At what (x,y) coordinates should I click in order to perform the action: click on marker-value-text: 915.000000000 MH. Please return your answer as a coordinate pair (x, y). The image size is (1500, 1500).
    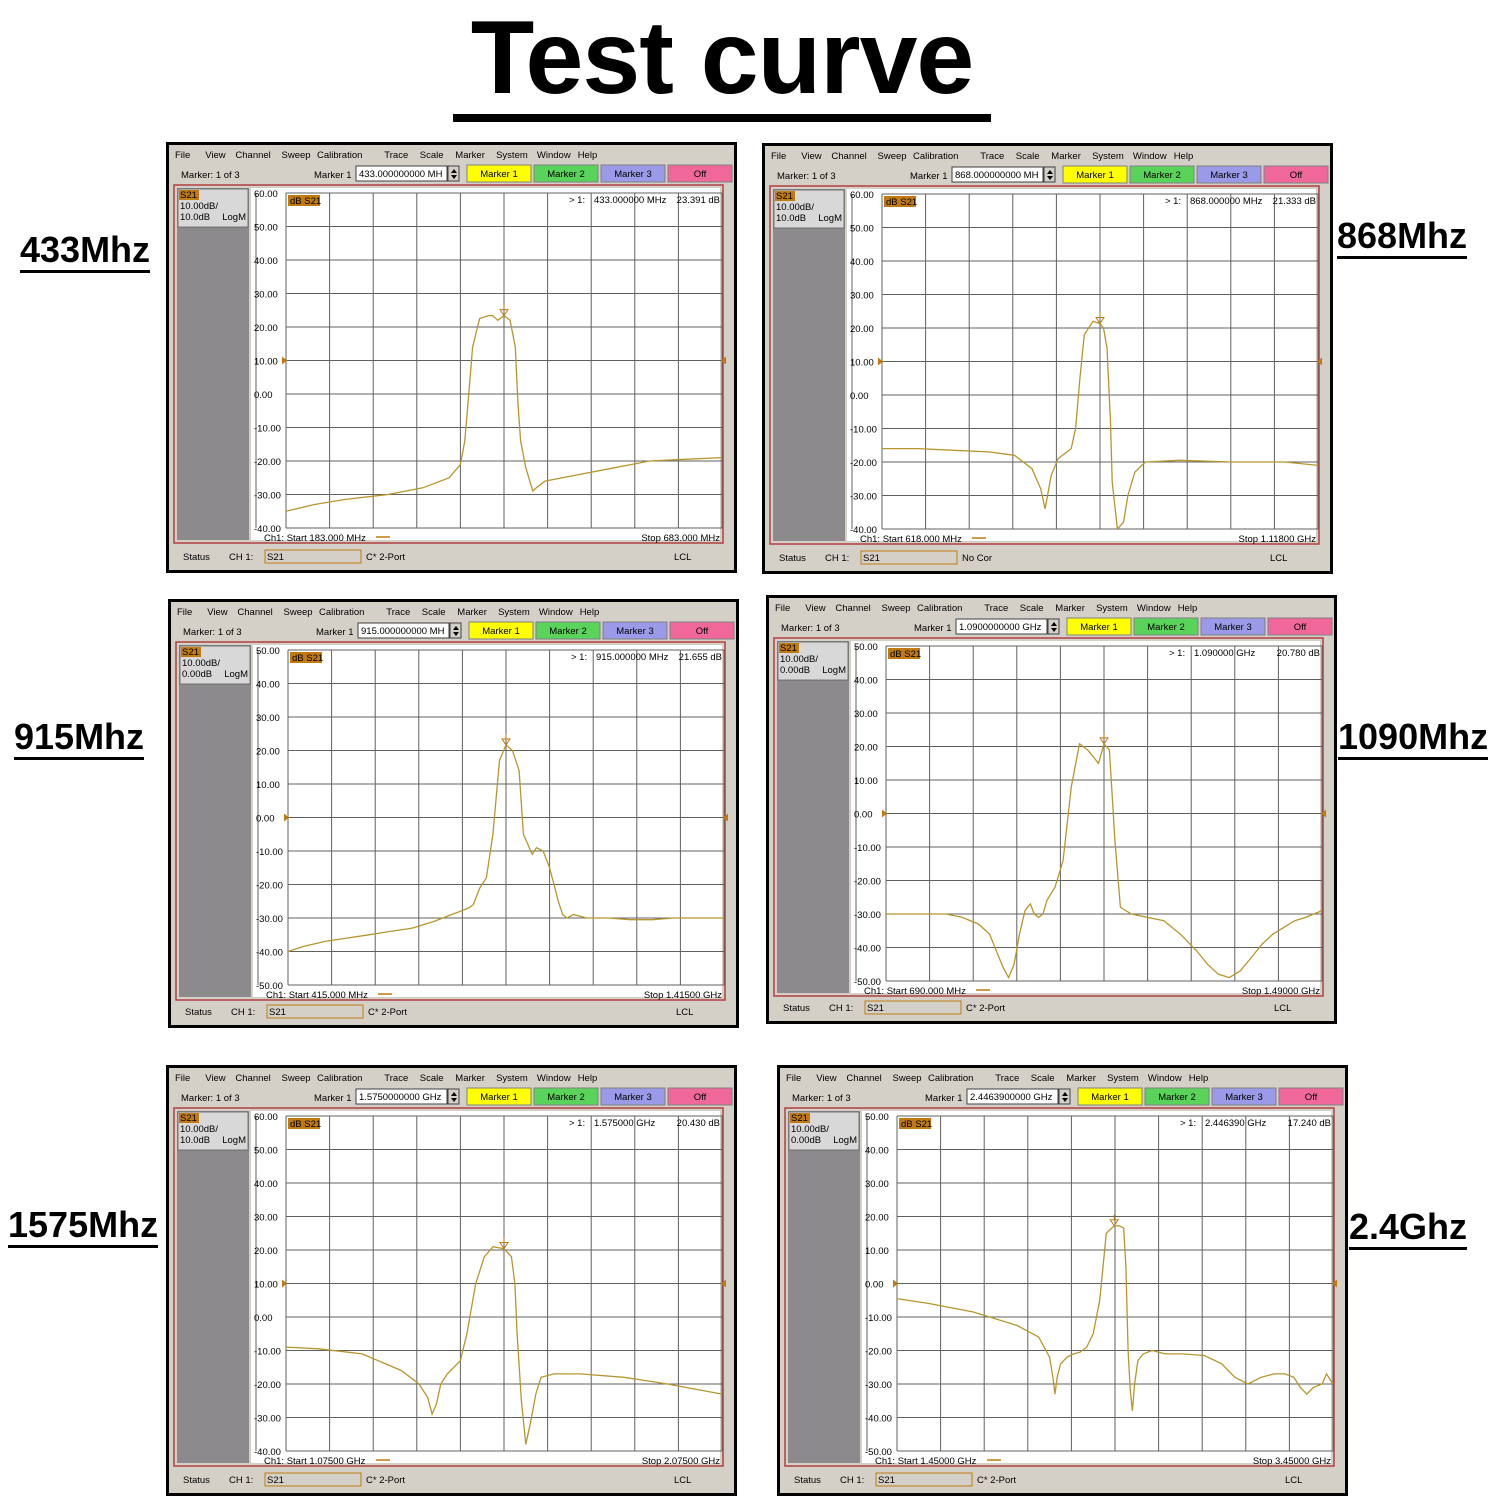
    Looking at the image, I should click on (403, 631).